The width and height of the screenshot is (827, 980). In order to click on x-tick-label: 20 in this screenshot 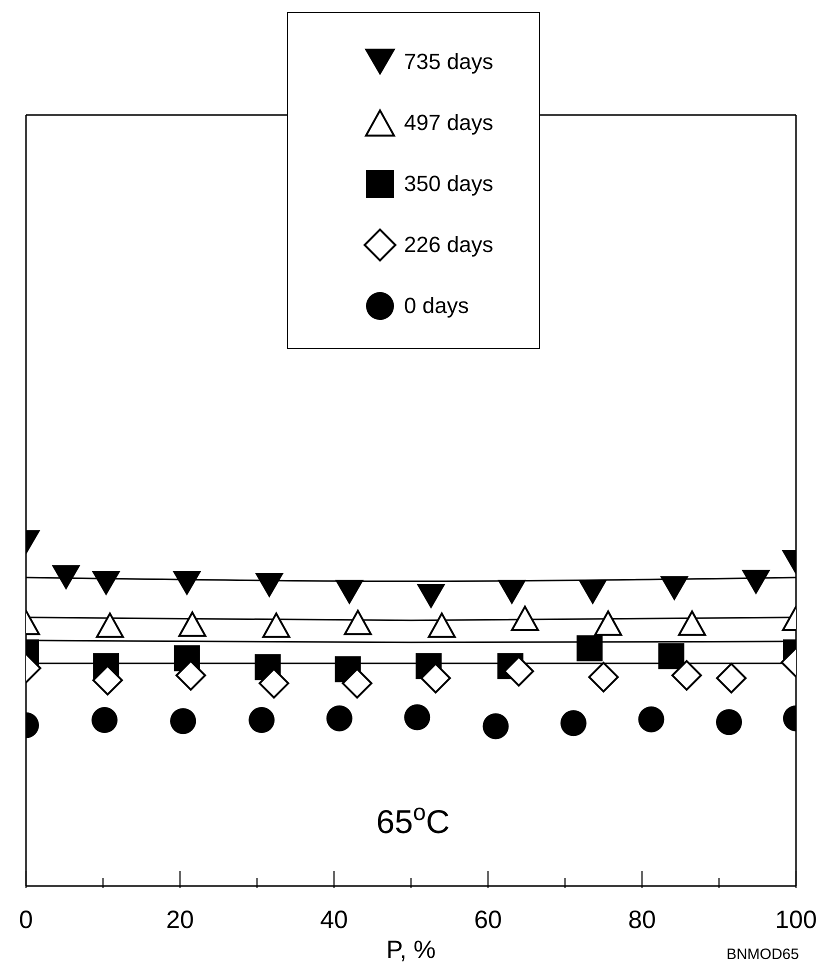, I will do `click(180, 920)`.